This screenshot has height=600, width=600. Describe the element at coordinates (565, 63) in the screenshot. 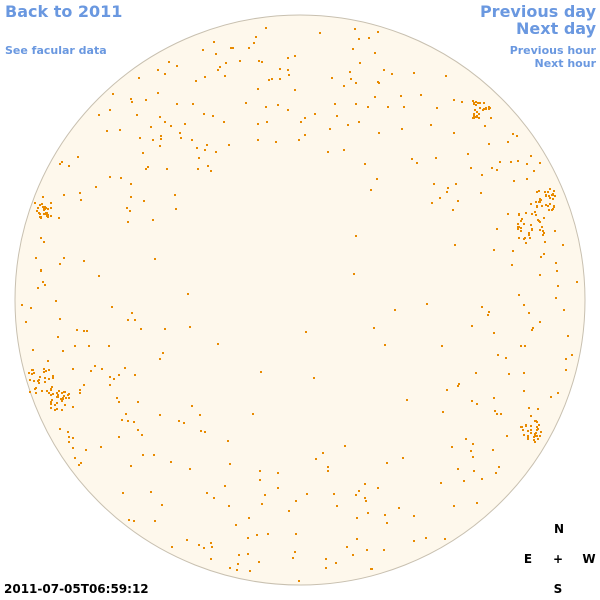

I see `next-hour-link: Next hour` at that location.